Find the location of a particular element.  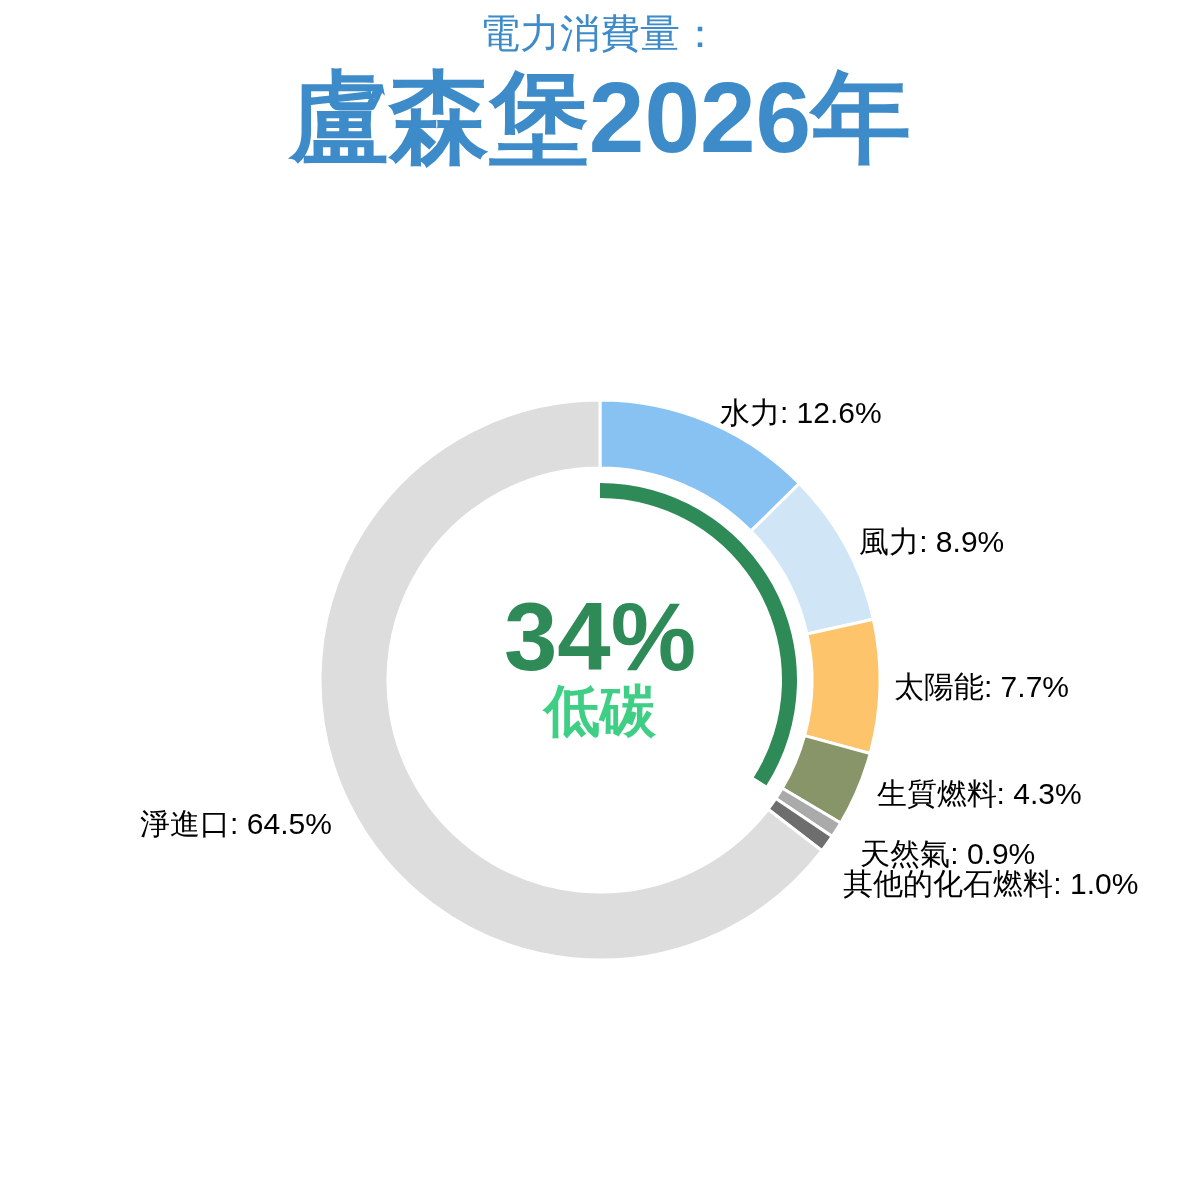

chart-subtitle: 電力消費量： is located at coordinates (600, 33).